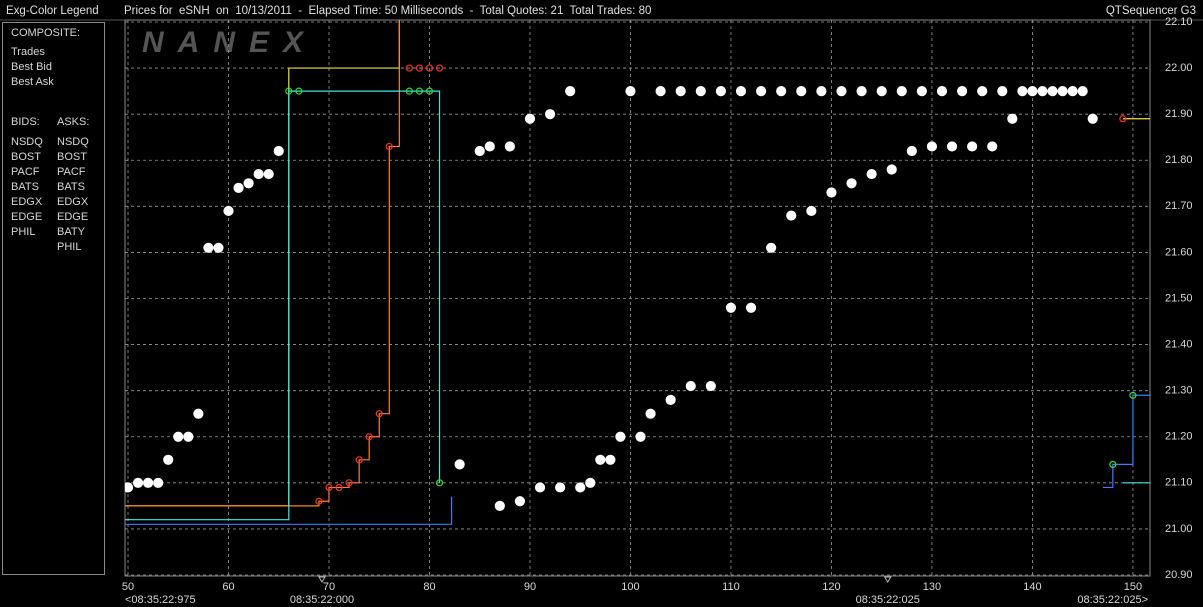 Image resolution: width=1203 pixels, height=607 pixels. Describe the element at coordinates (1179, 206) in the screenshot. I see `y-tick-label: 21.70` at that location.